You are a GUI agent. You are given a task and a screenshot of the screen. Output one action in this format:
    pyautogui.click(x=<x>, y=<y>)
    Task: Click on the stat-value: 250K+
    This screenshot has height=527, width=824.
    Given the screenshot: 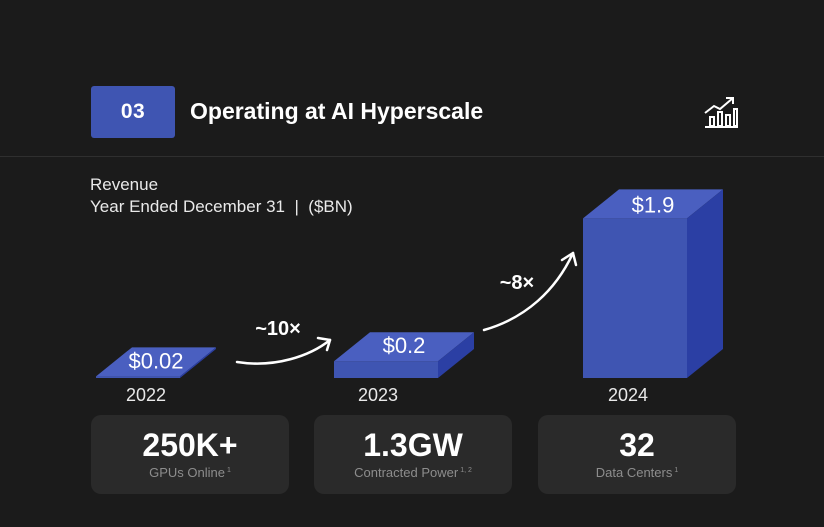 What is the action you would take?
    pyautogui.click(x=190, y=445)
    